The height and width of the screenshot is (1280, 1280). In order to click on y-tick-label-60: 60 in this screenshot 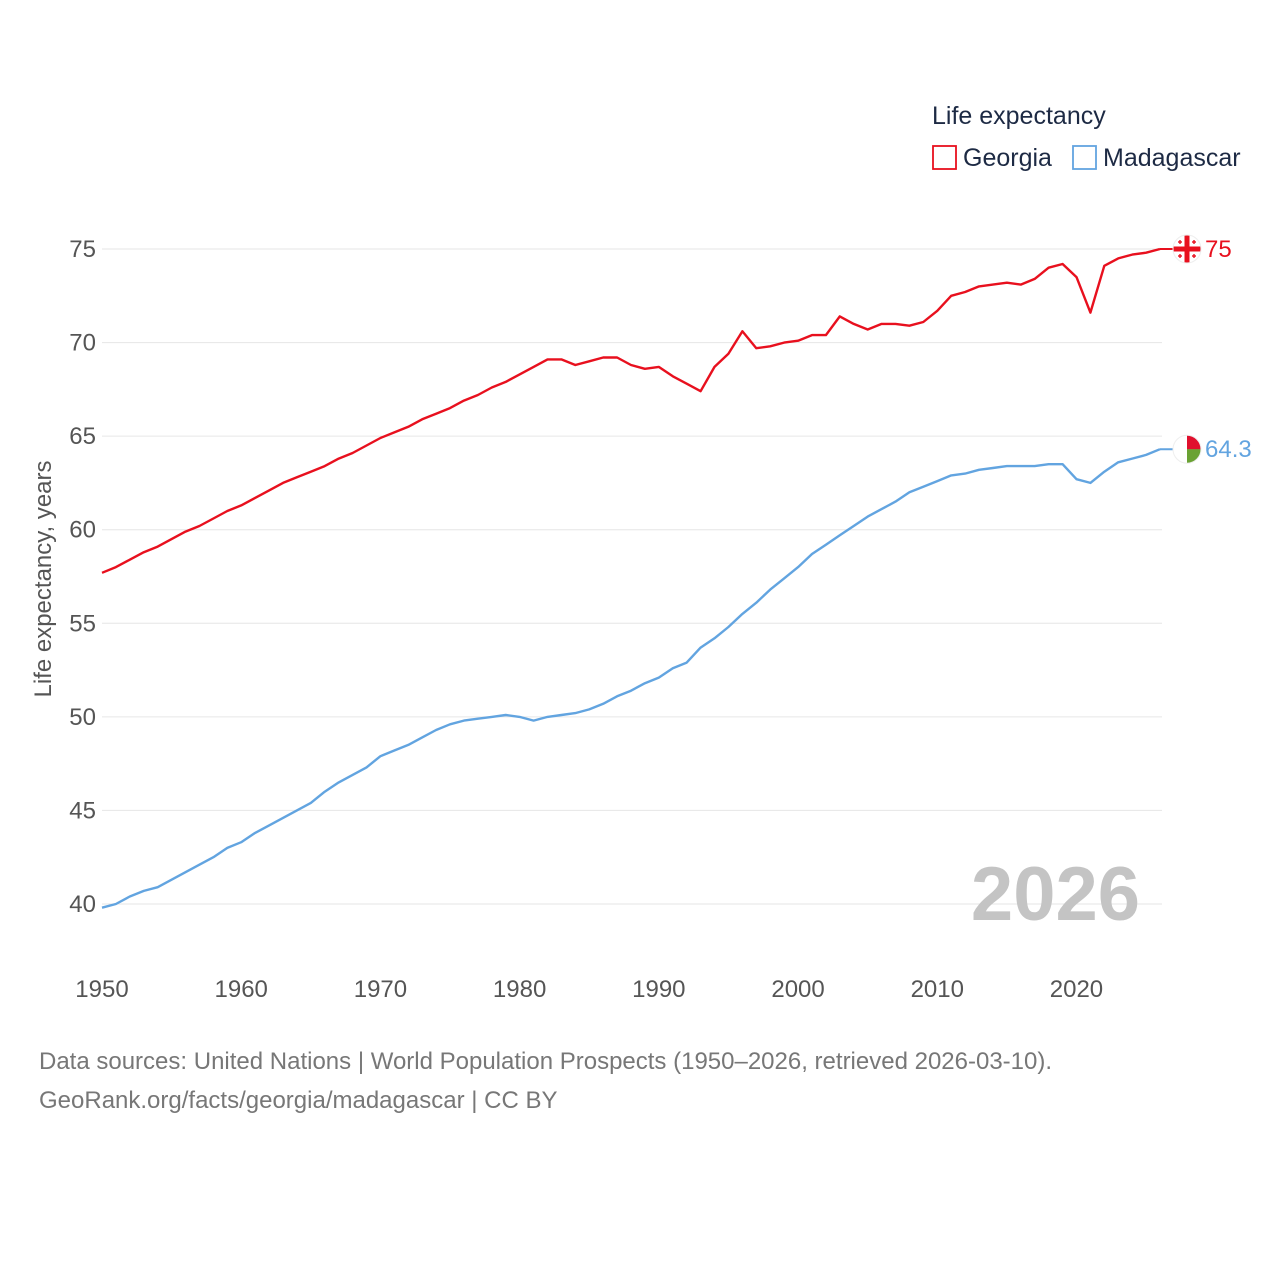, I will do `click(82, 530)`.